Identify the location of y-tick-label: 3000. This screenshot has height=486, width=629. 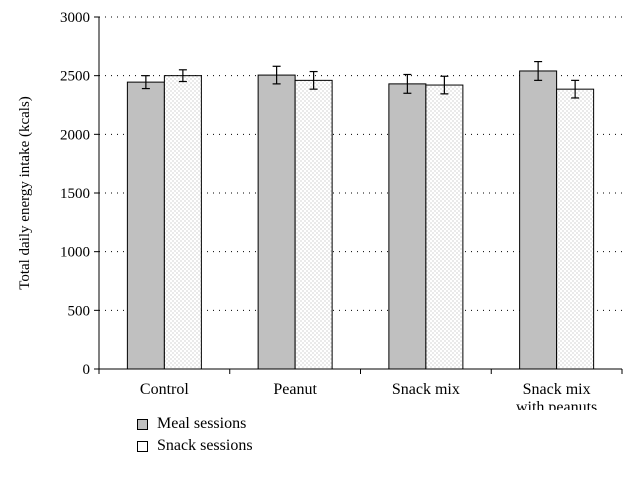
(75, 18).